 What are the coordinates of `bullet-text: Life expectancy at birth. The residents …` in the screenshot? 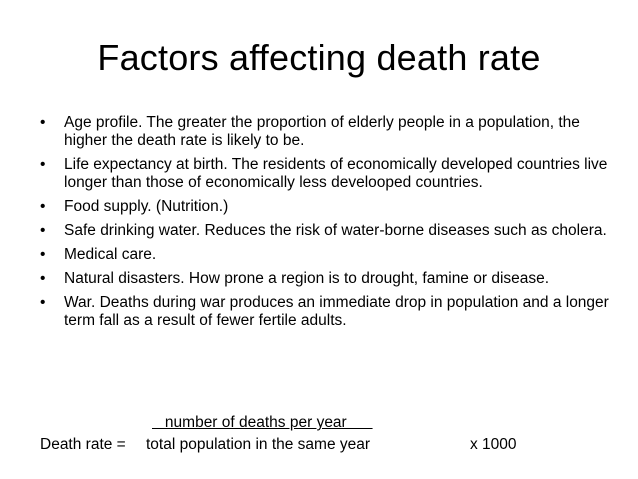 It's located at (336, 173).